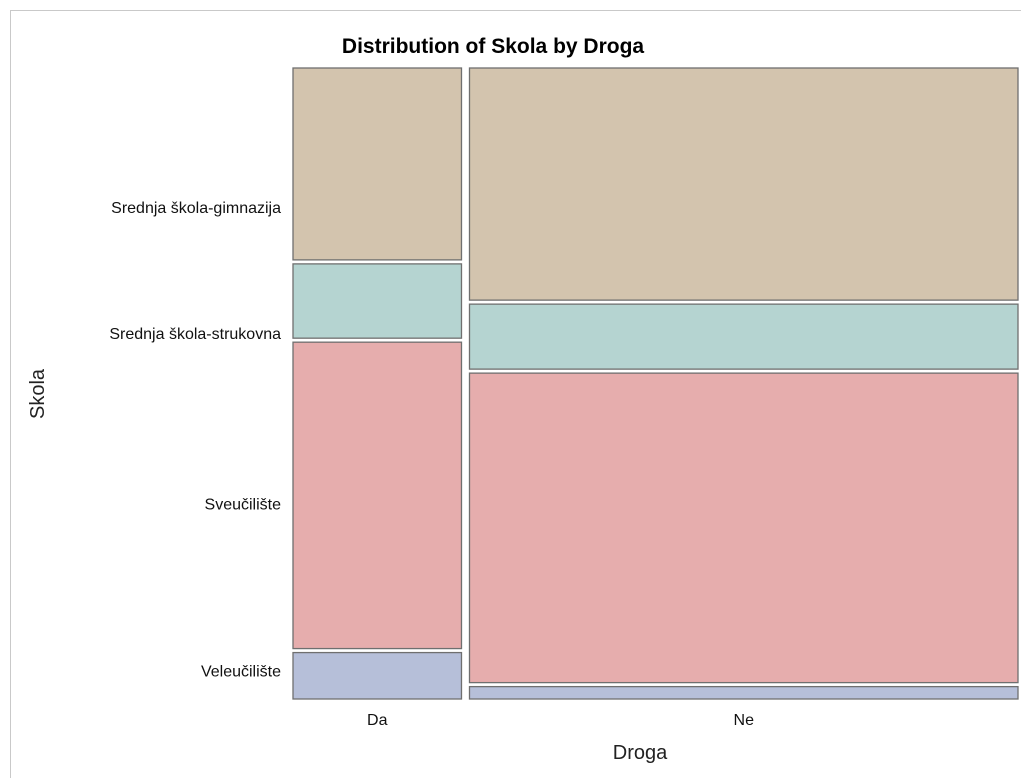  I want to click on x-axis-title: Droga, so click(640, 753).